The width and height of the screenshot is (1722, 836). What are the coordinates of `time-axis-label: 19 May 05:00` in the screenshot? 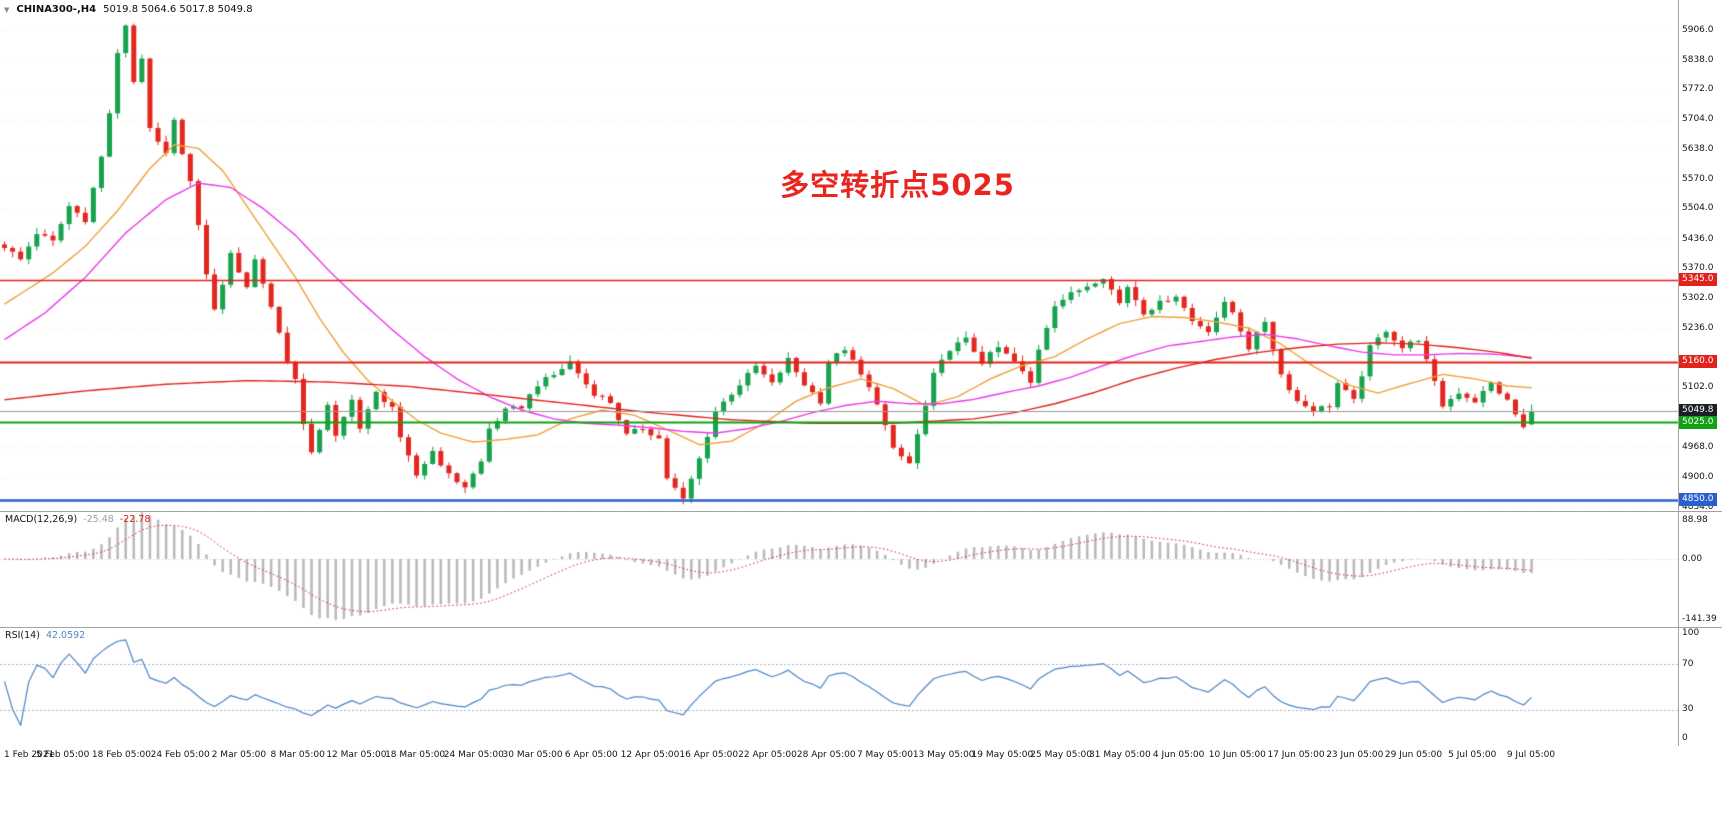 It's located at (1002, 755).